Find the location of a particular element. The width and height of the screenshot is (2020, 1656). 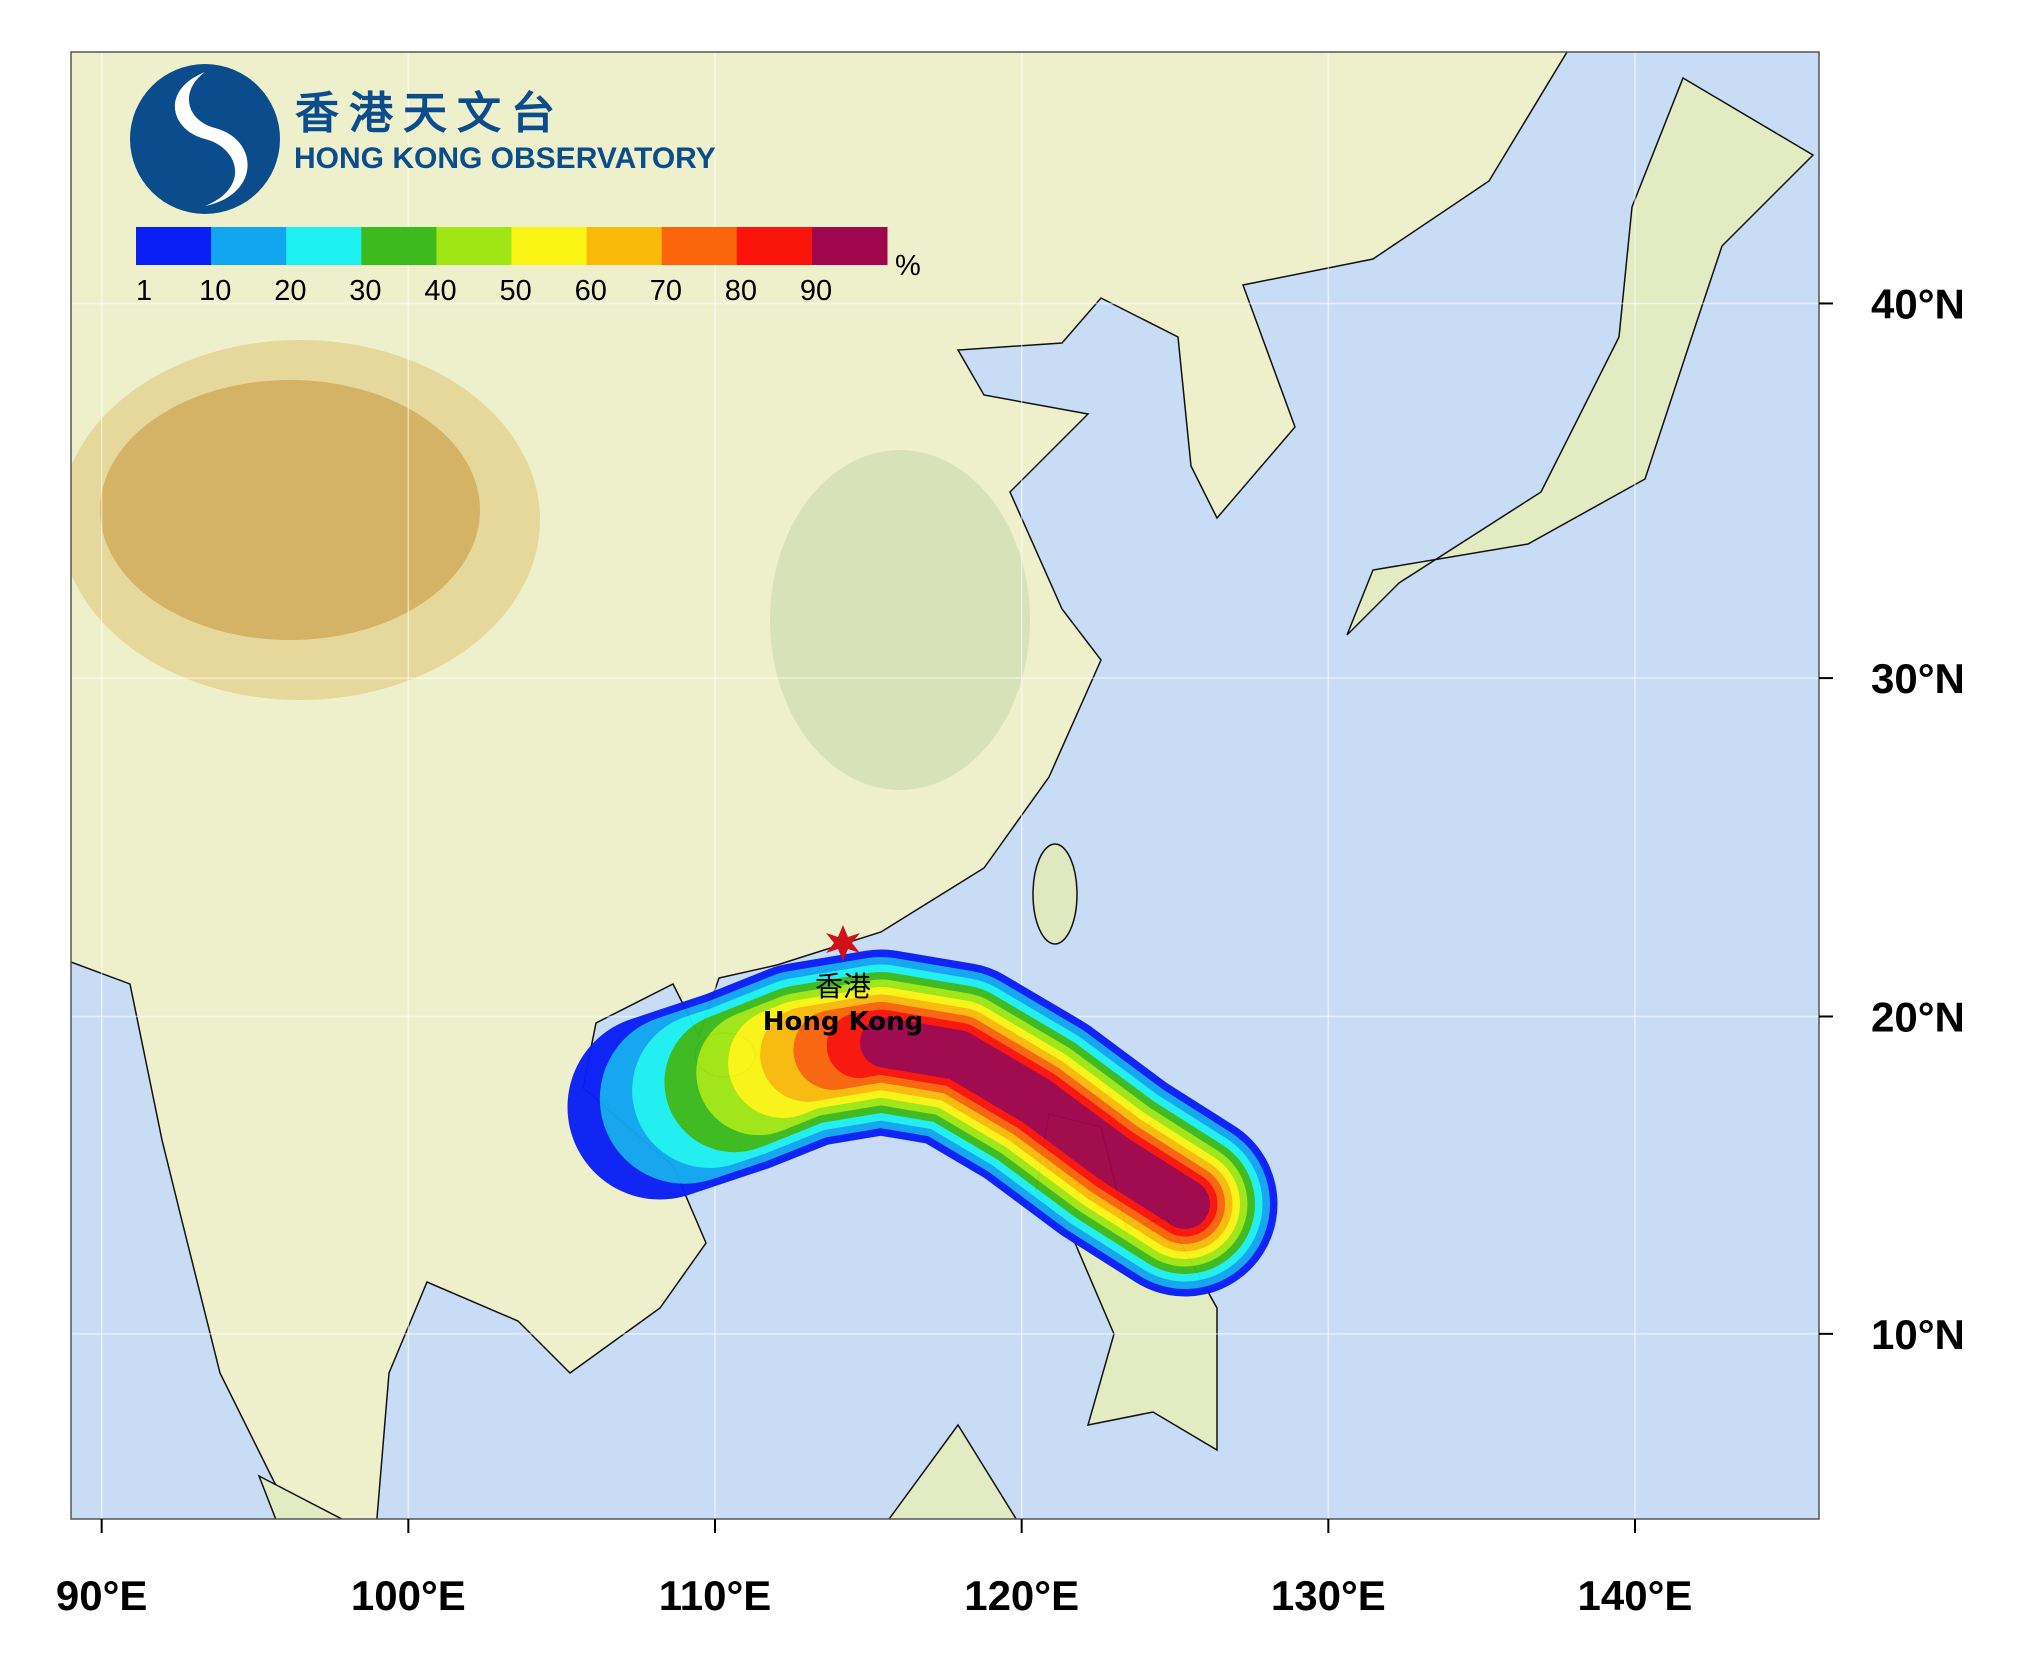

japan is located at coordinates (1580, 356).